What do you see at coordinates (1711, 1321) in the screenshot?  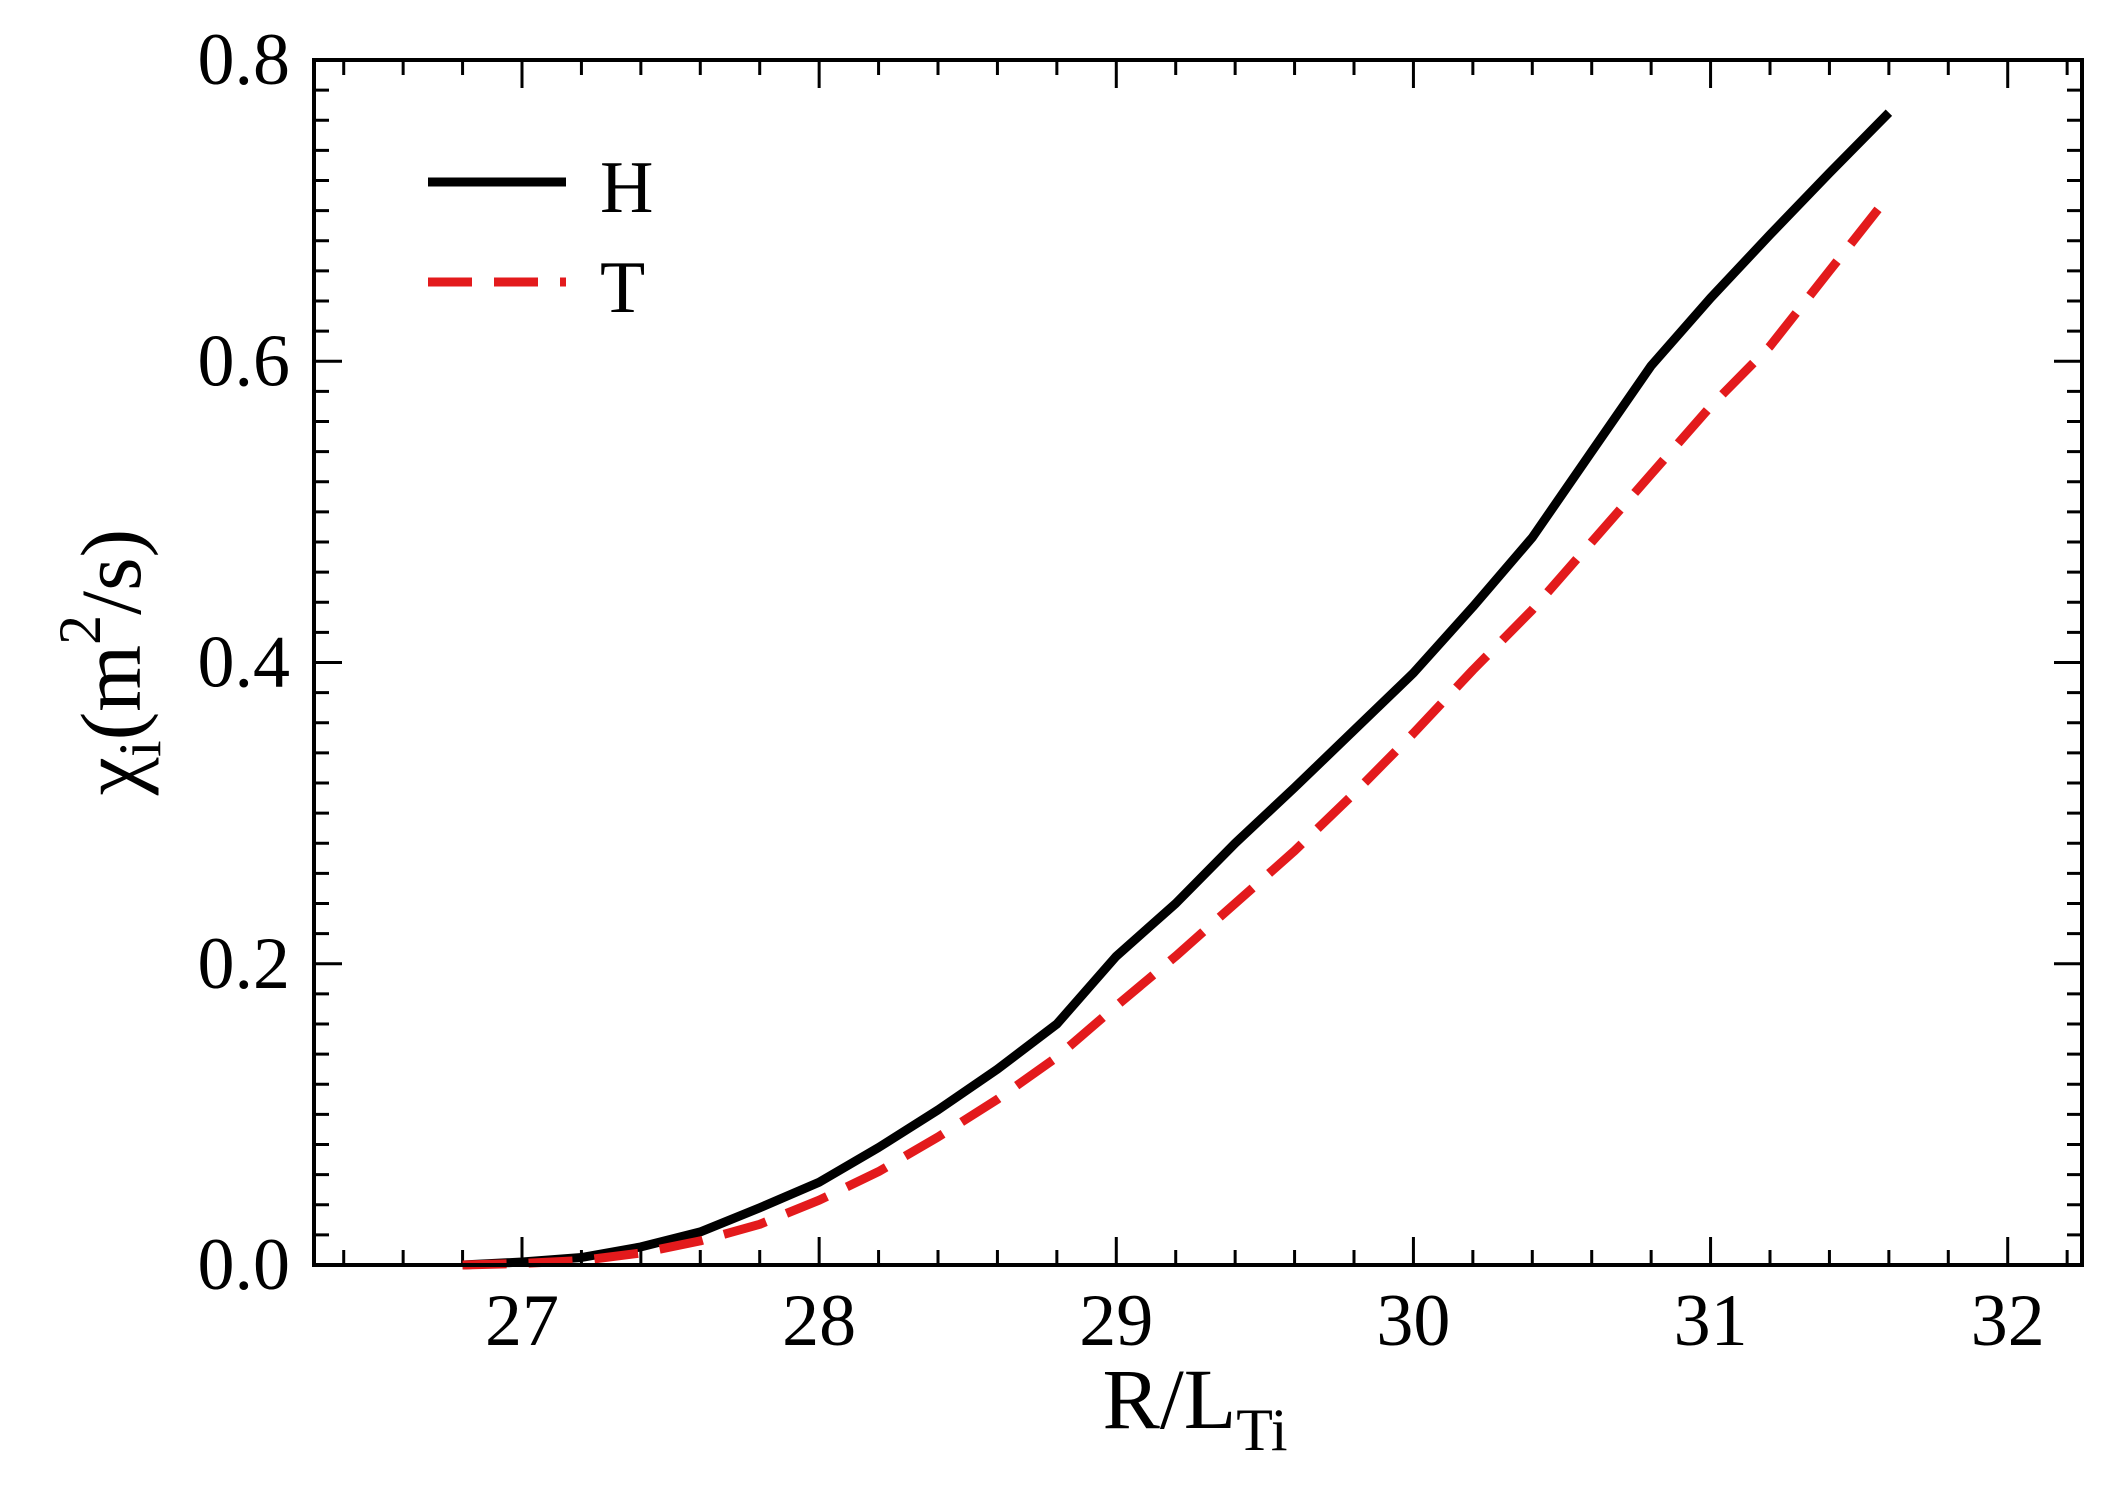 I see `x-tick-label: 31` at bounding box center [1711, 1321].